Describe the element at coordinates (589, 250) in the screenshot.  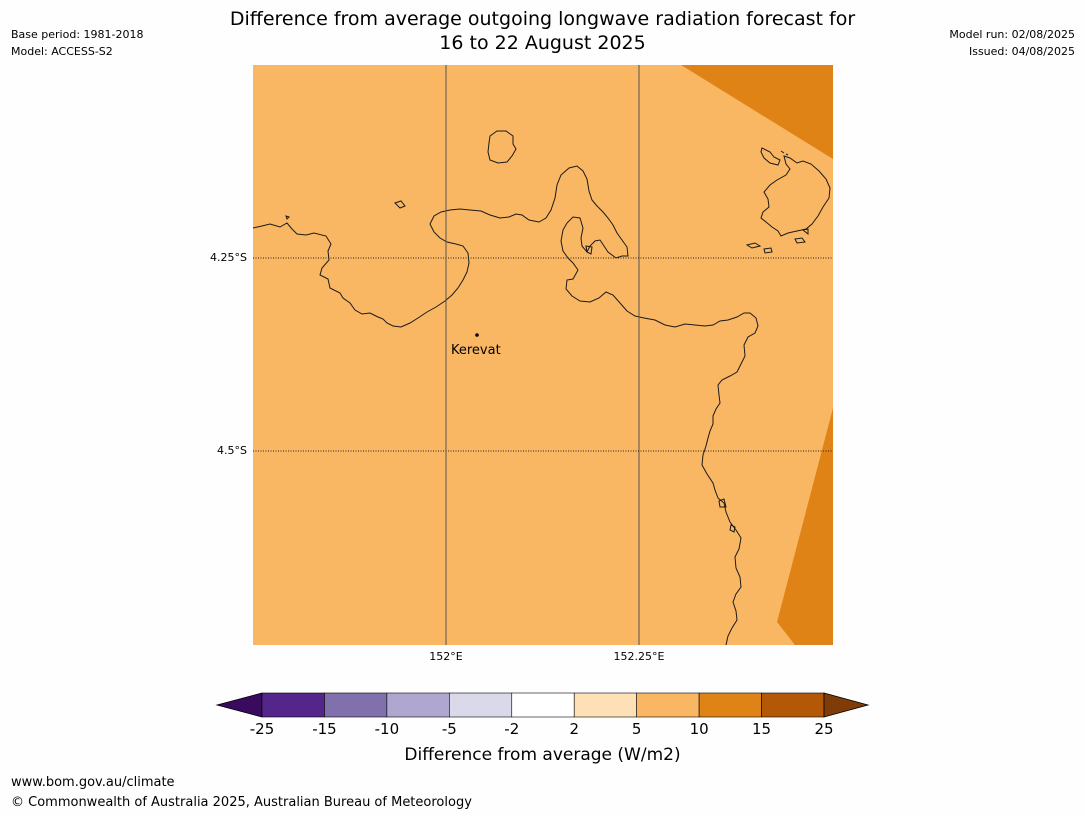
I see `islet-mid` at that location.